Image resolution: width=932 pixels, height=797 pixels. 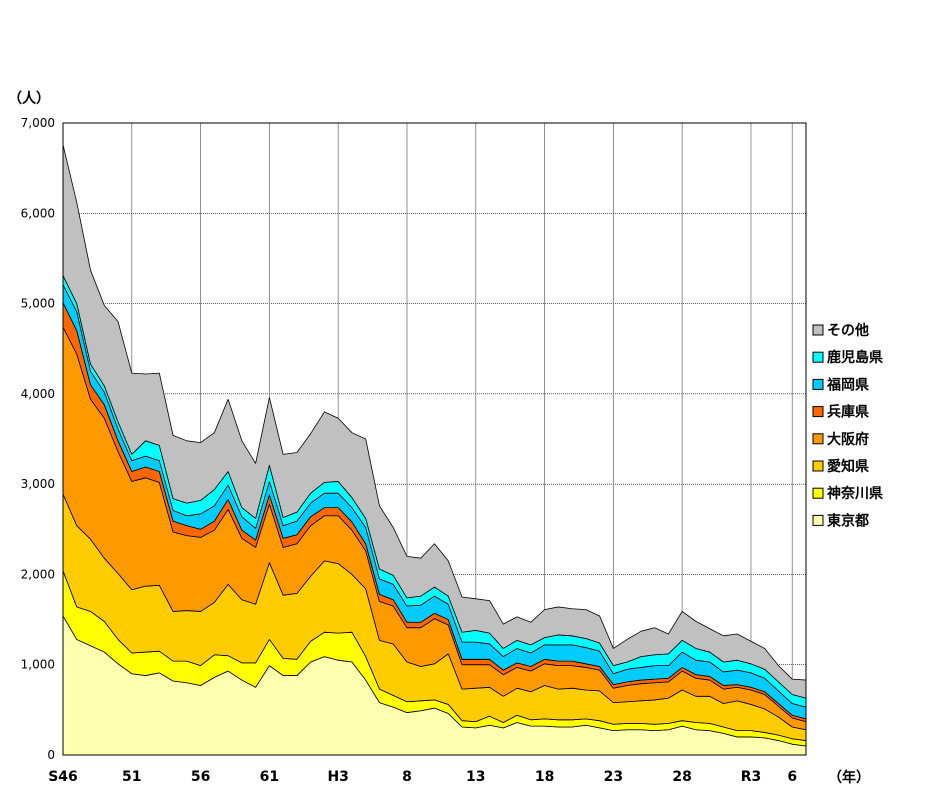 What do you see at coordinates (792, 777) in the screenshot?
I see `x-tick-label: 6` at bounding box center [792, 777].